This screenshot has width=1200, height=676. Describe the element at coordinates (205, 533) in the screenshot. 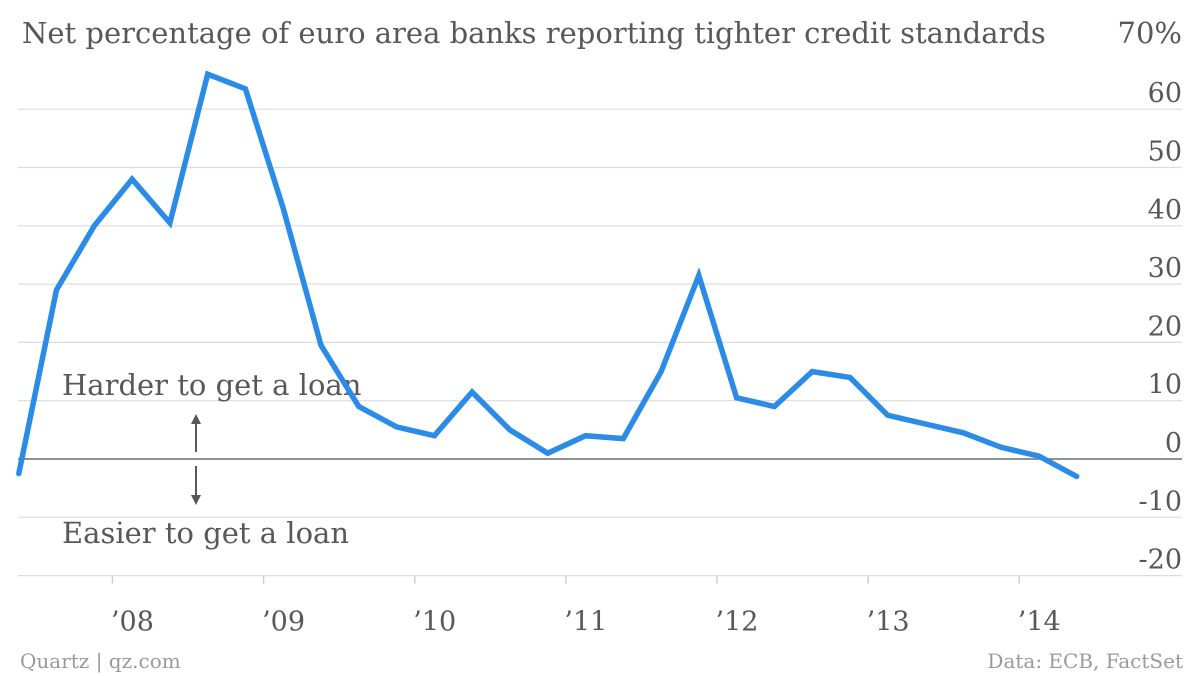

I see `annotation-easier: Easier to get a loan` at that location.